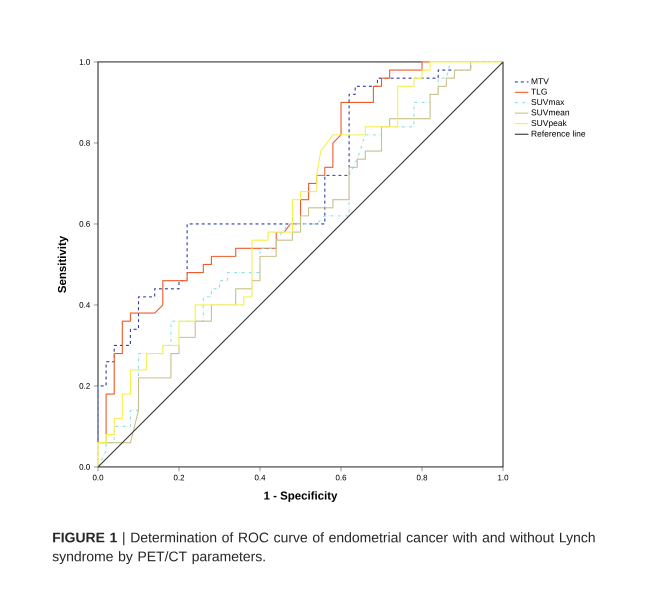 The width and height of the screenshot is (654, 604). What do you see at coordinates (549, 124) in the screenshot?
I see `legend-label: SUVpeak` at bounding box center [549, 124].